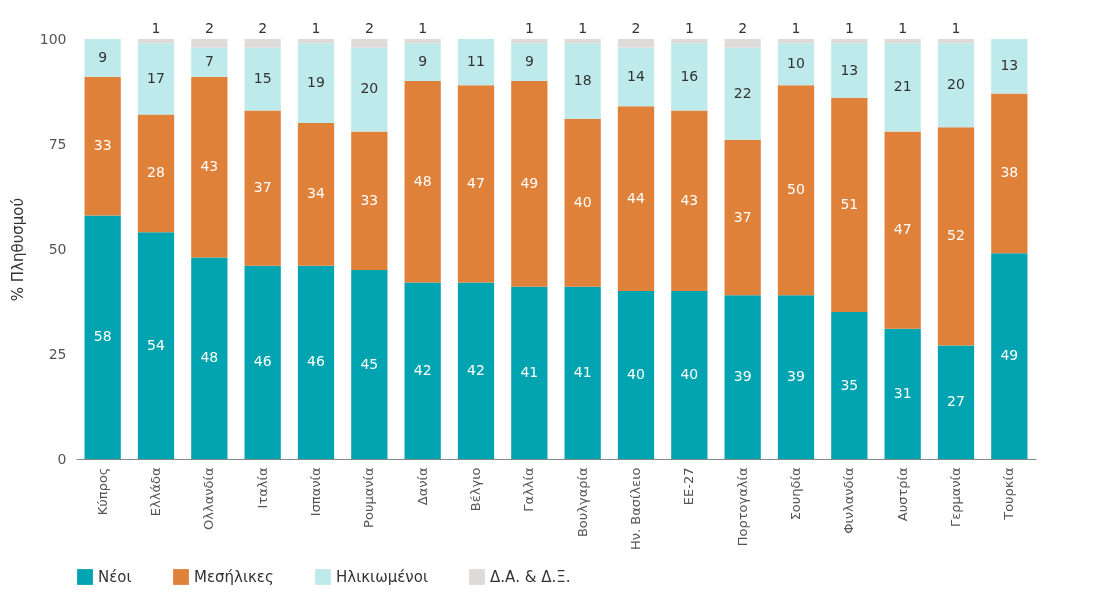  Describe the element at coordinates (849, 500) in the screenshot. I see `x-tick-label: Φινλανδία` at that location.